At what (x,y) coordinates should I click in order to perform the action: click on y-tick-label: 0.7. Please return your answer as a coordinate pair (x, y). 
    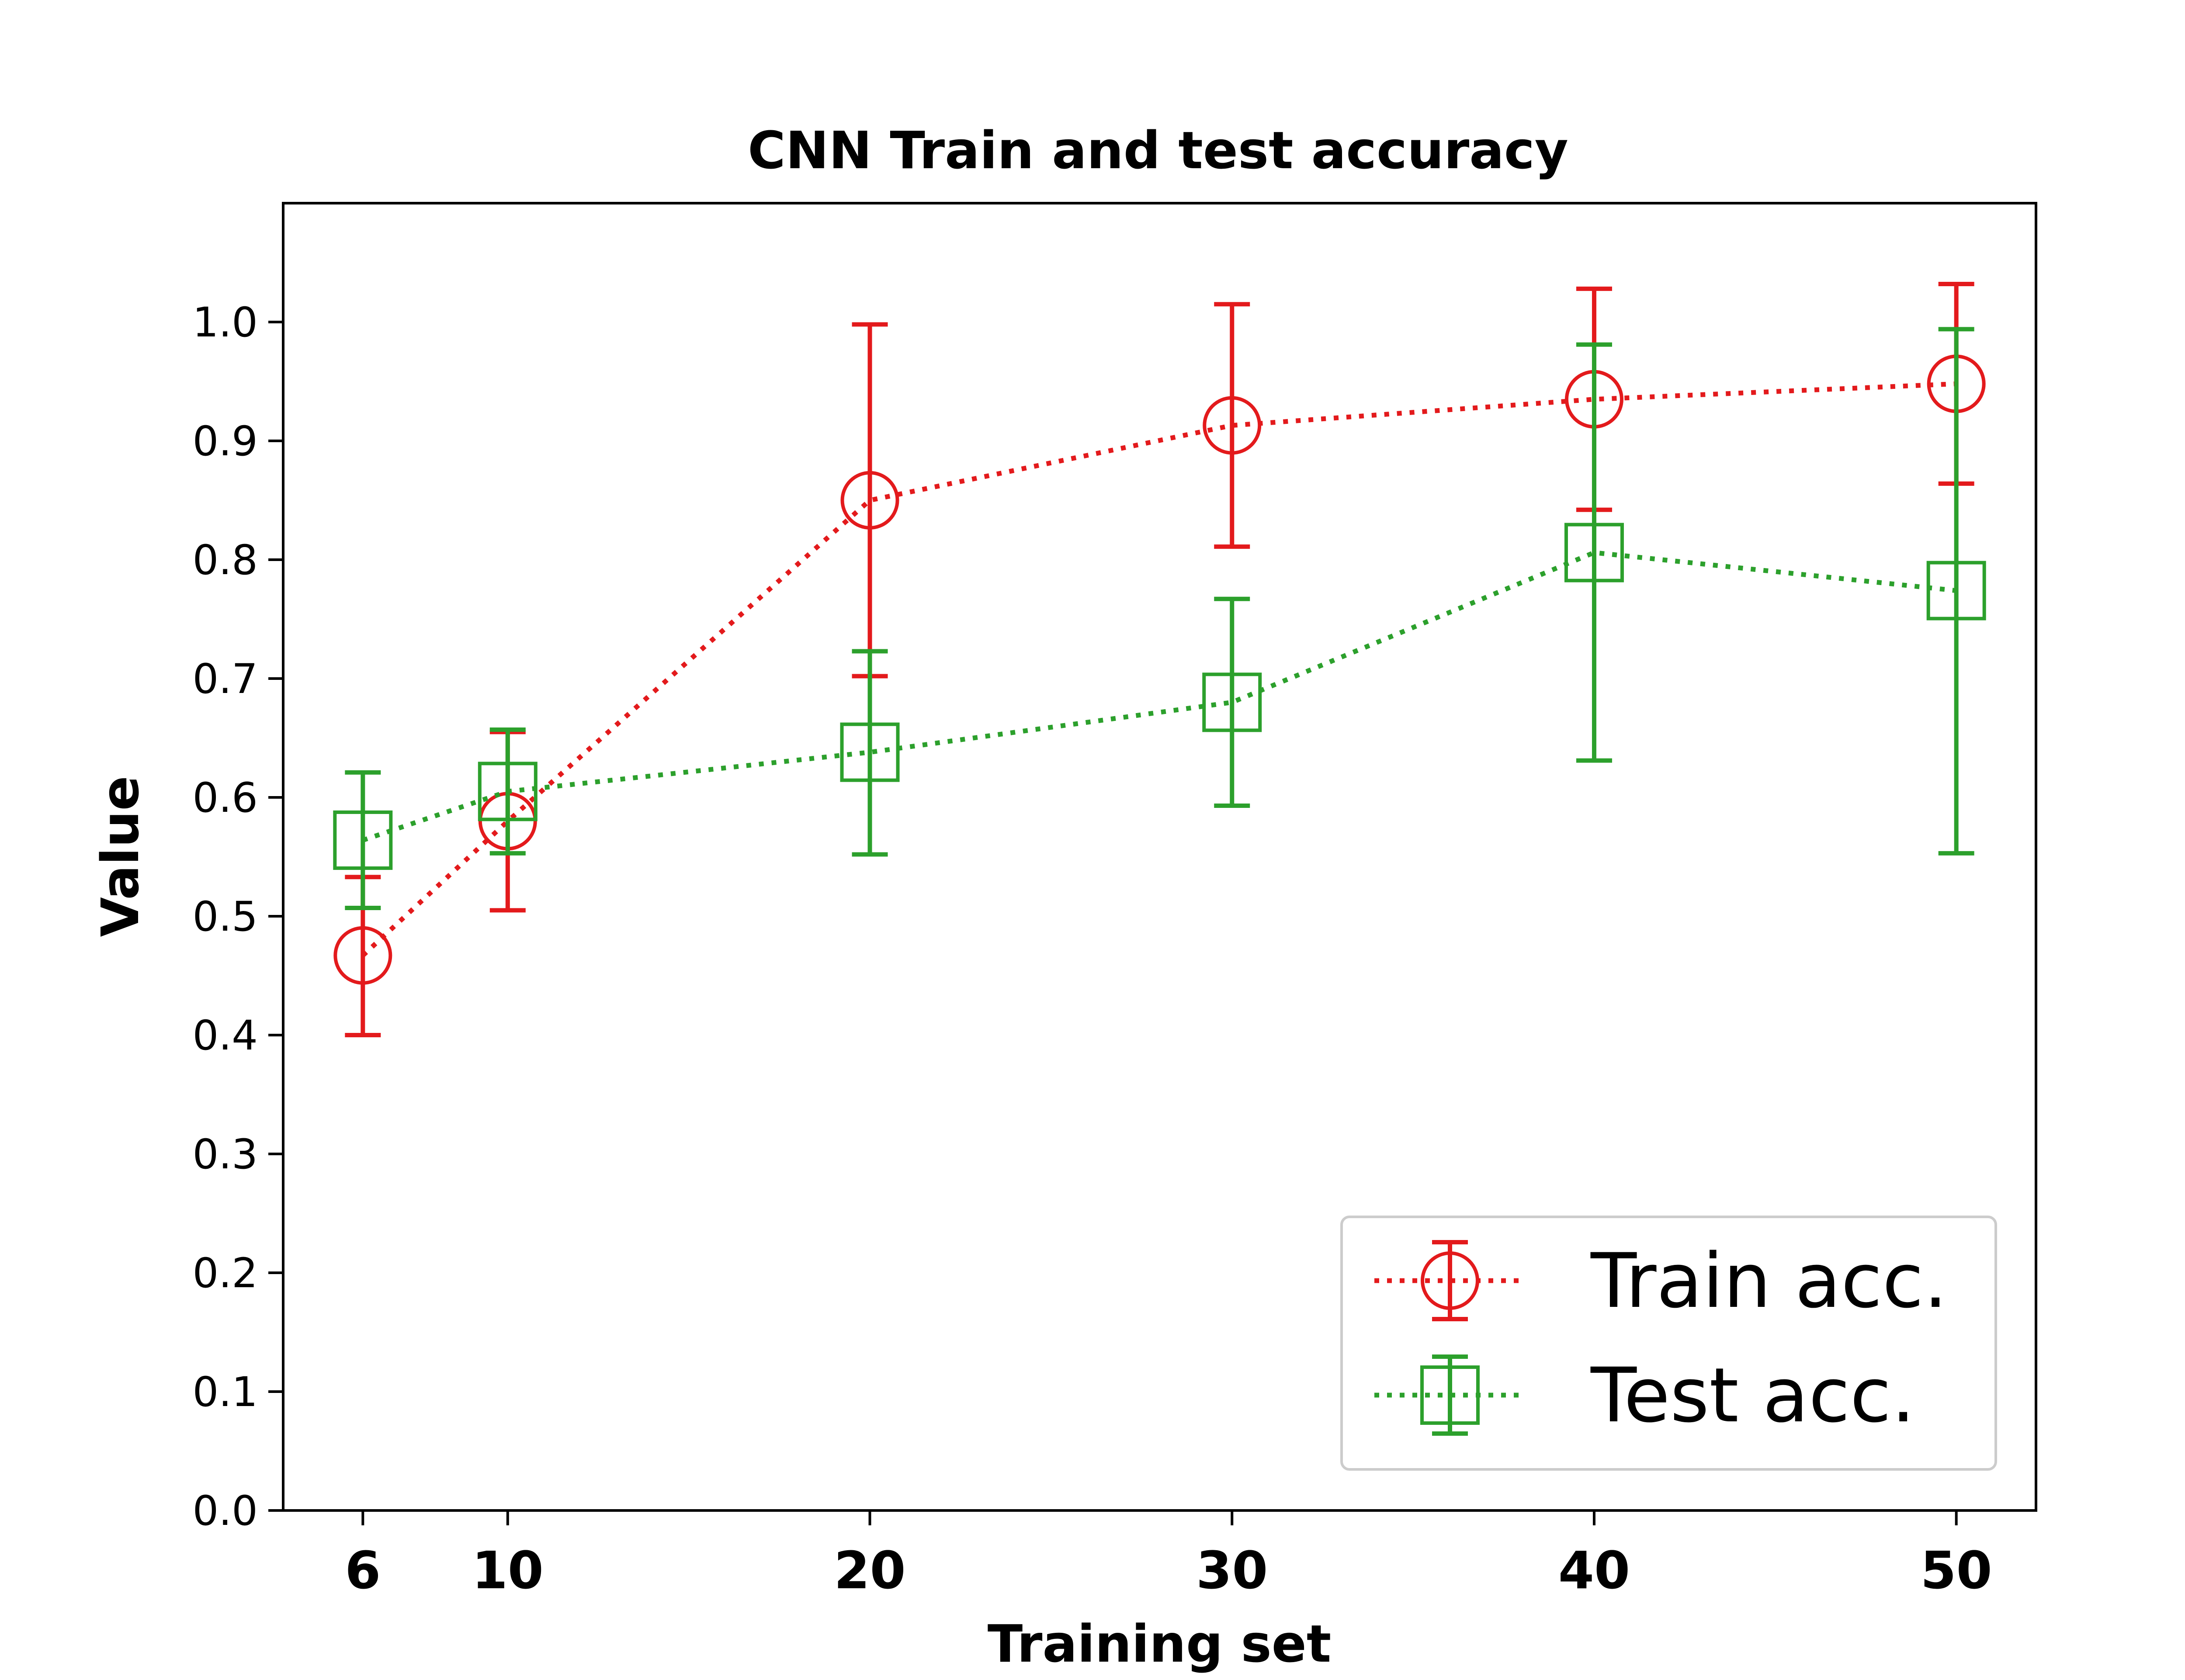
    Looking at the image, I should click on (226, 679).